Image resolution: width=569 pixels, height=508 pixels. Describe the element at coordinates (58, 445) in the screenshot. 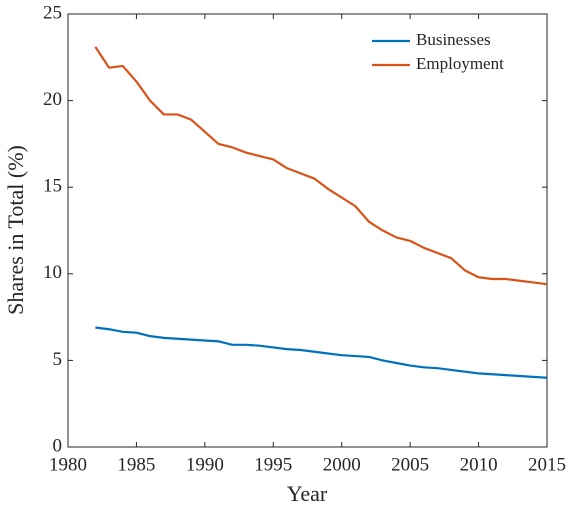

I see `y-tick-label: 0` at that location.